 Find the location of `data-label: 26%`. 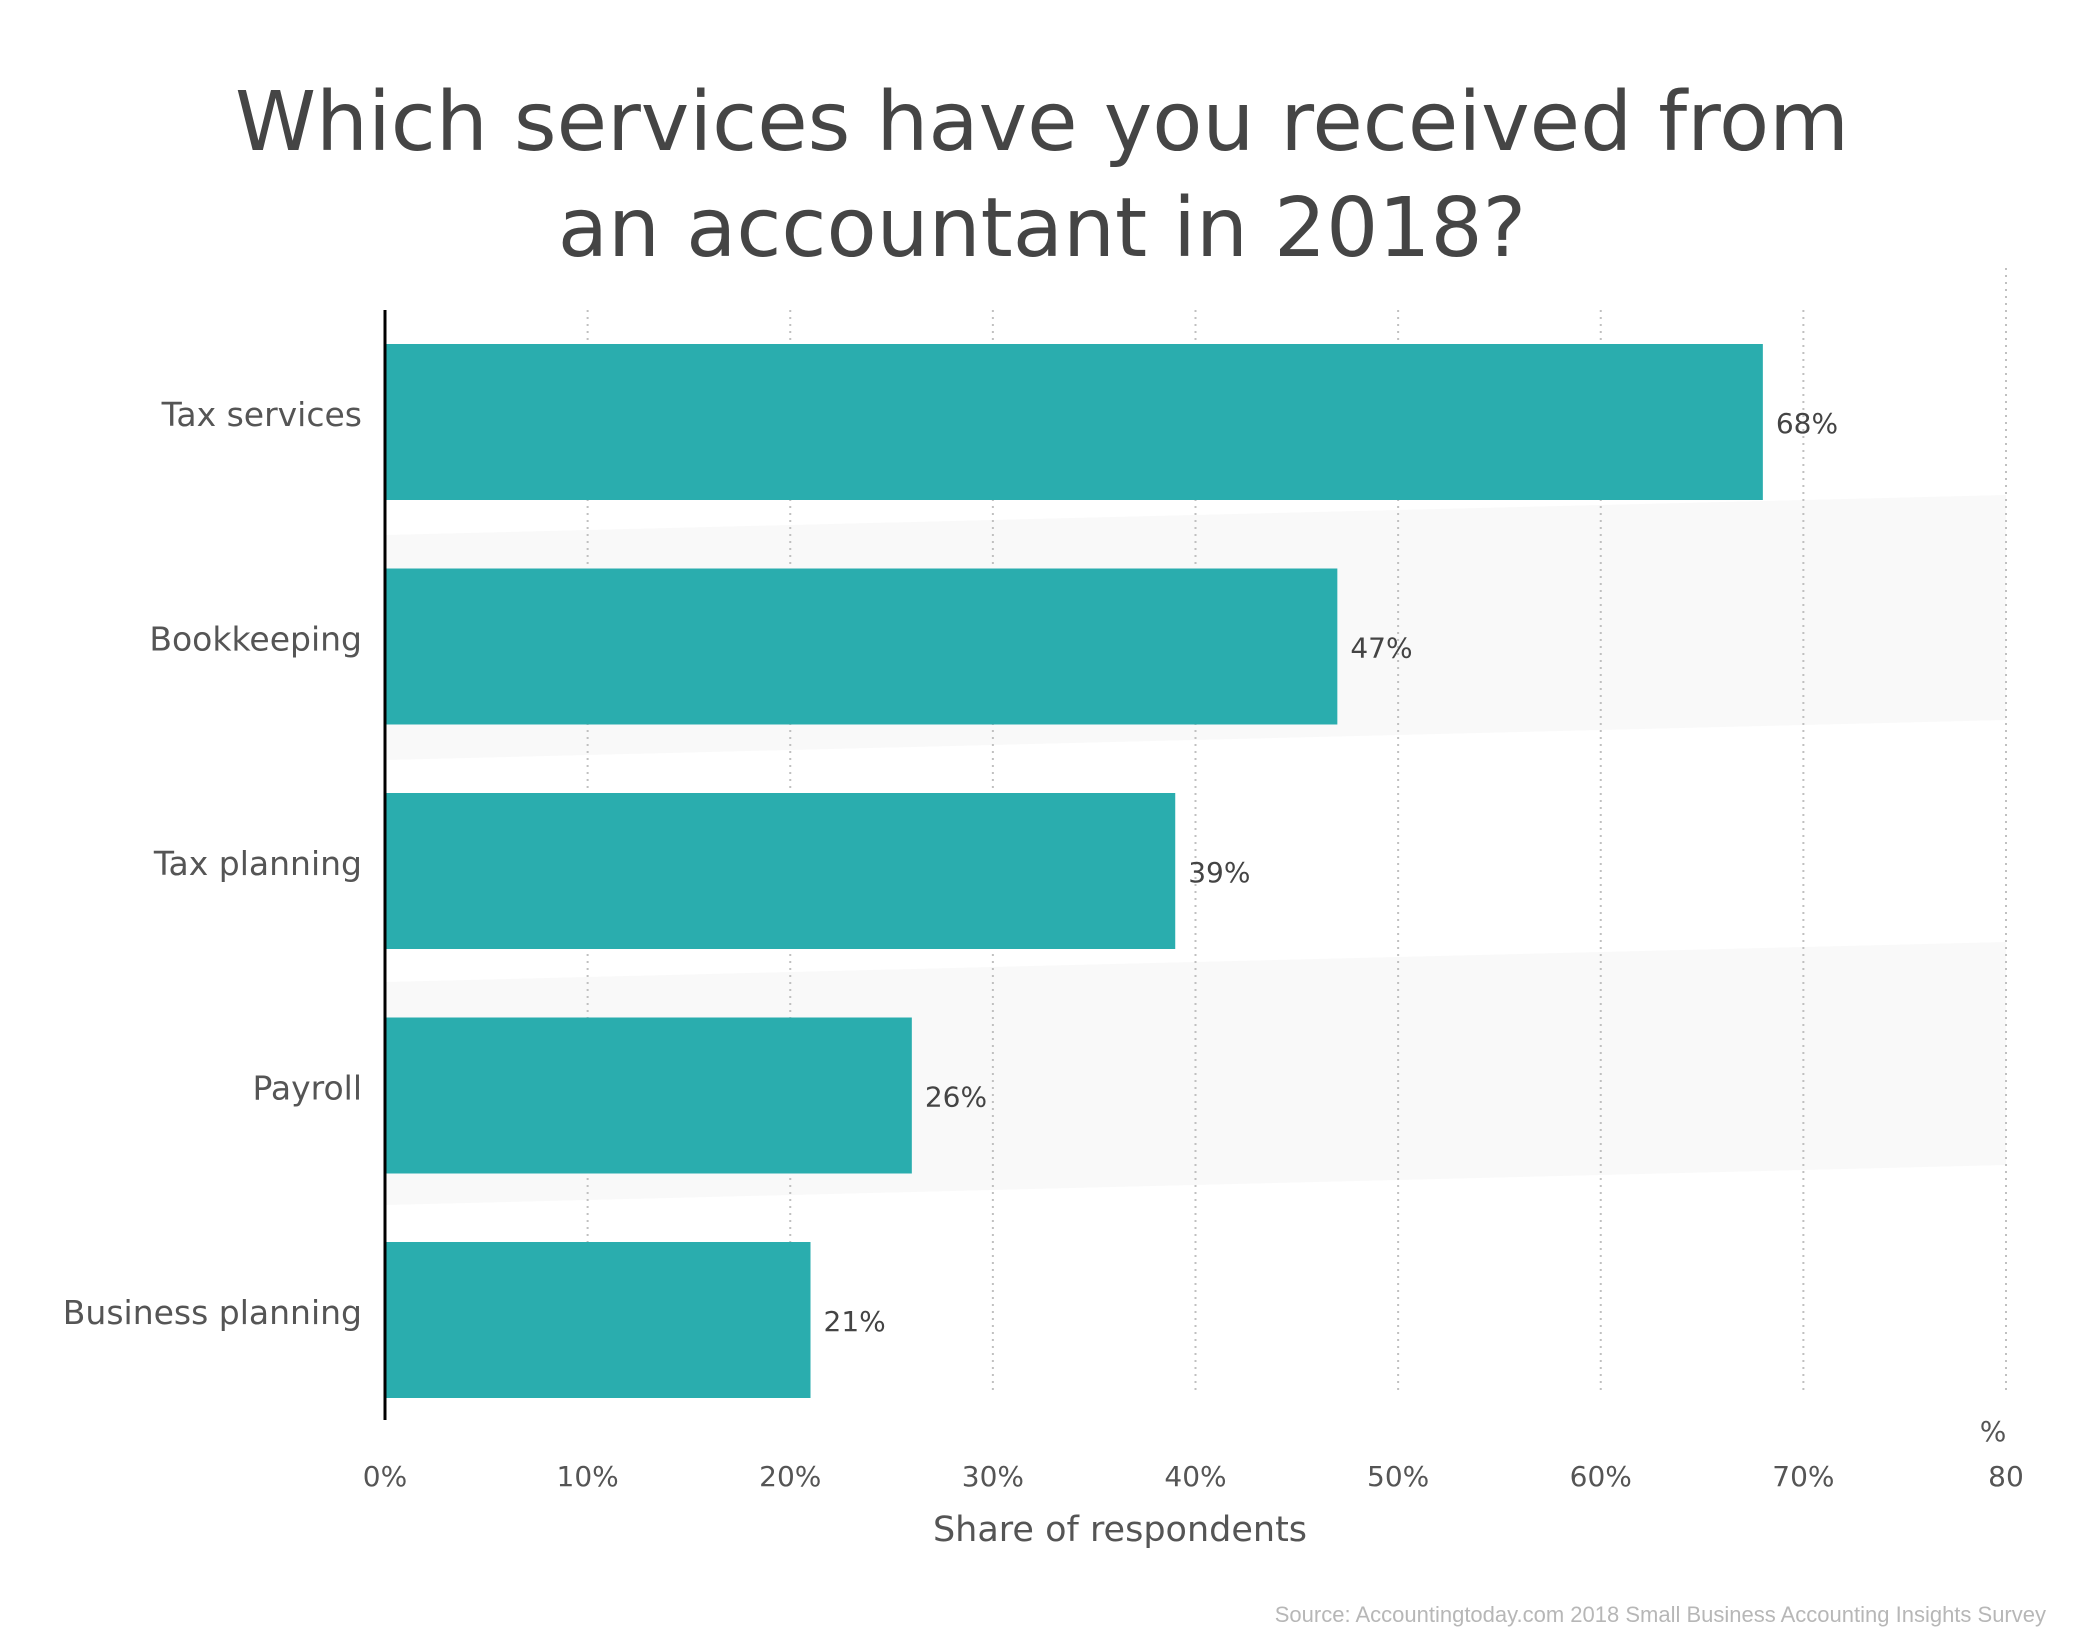

data-label: 26% is located at coordinates (956, 1097).